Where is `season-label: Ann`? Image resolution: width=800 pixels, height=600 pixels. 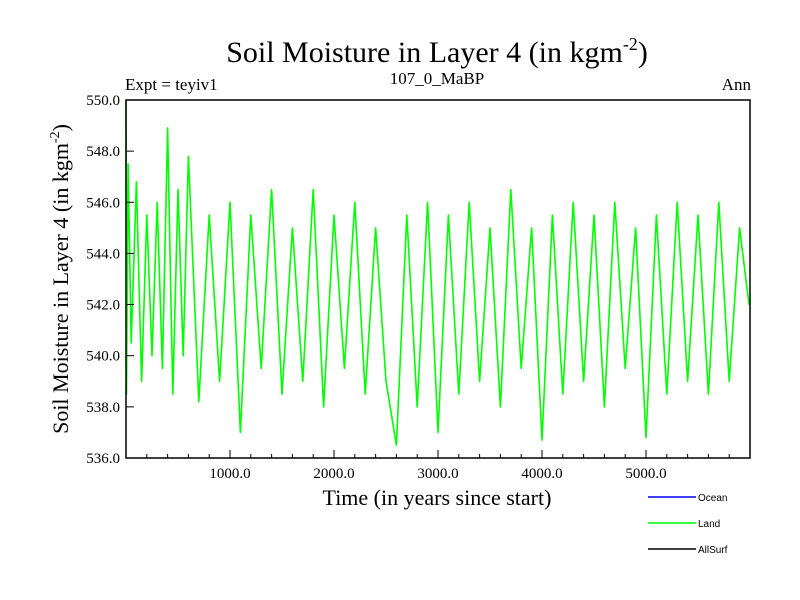 season-label: Ann is located at coordinates (737, 84).